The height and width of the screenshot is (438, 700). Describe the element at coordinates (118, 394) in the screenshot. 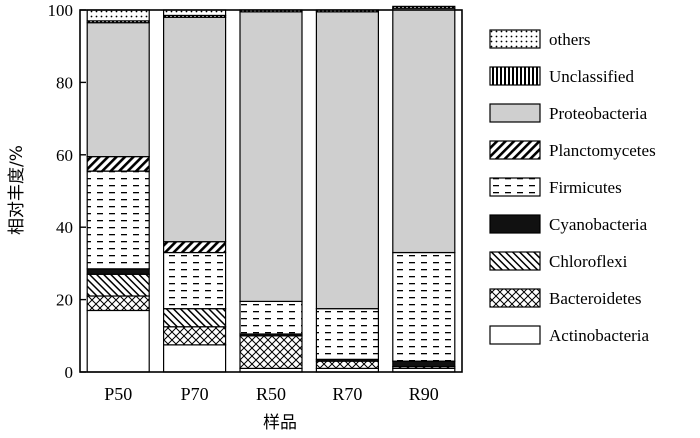

I see `x-tick-label-p50: P50` at that location.